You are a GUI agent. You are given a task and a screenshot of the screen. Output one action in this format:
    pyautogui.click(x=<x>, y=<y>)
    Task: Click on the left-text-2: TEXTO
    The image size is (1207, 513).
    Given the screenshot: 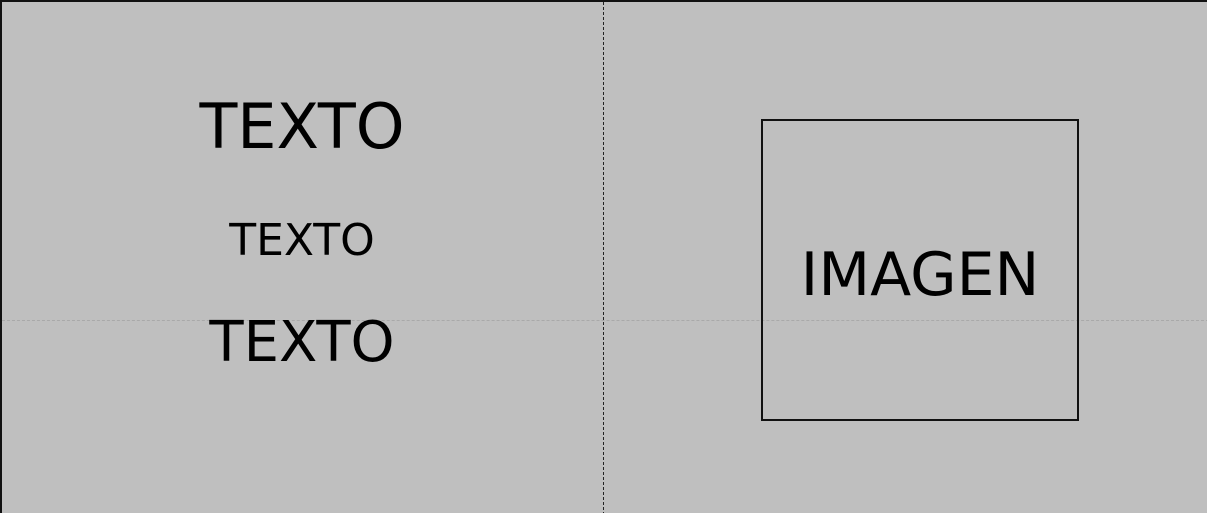 What is the action you would take?
    pyautogui.click(x=302, y=240)
    